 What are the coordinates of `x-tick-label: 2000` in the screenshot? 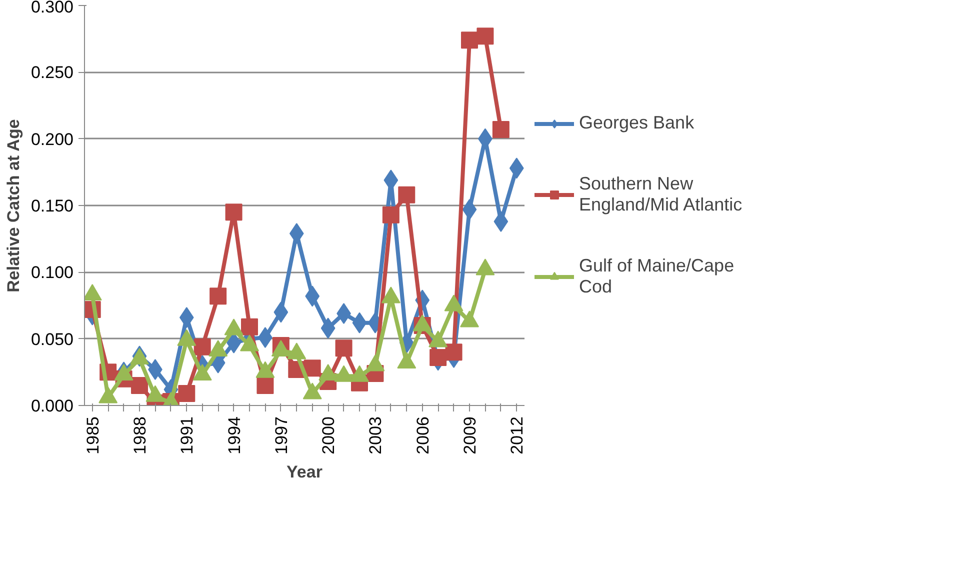 It's located at (328, 435).